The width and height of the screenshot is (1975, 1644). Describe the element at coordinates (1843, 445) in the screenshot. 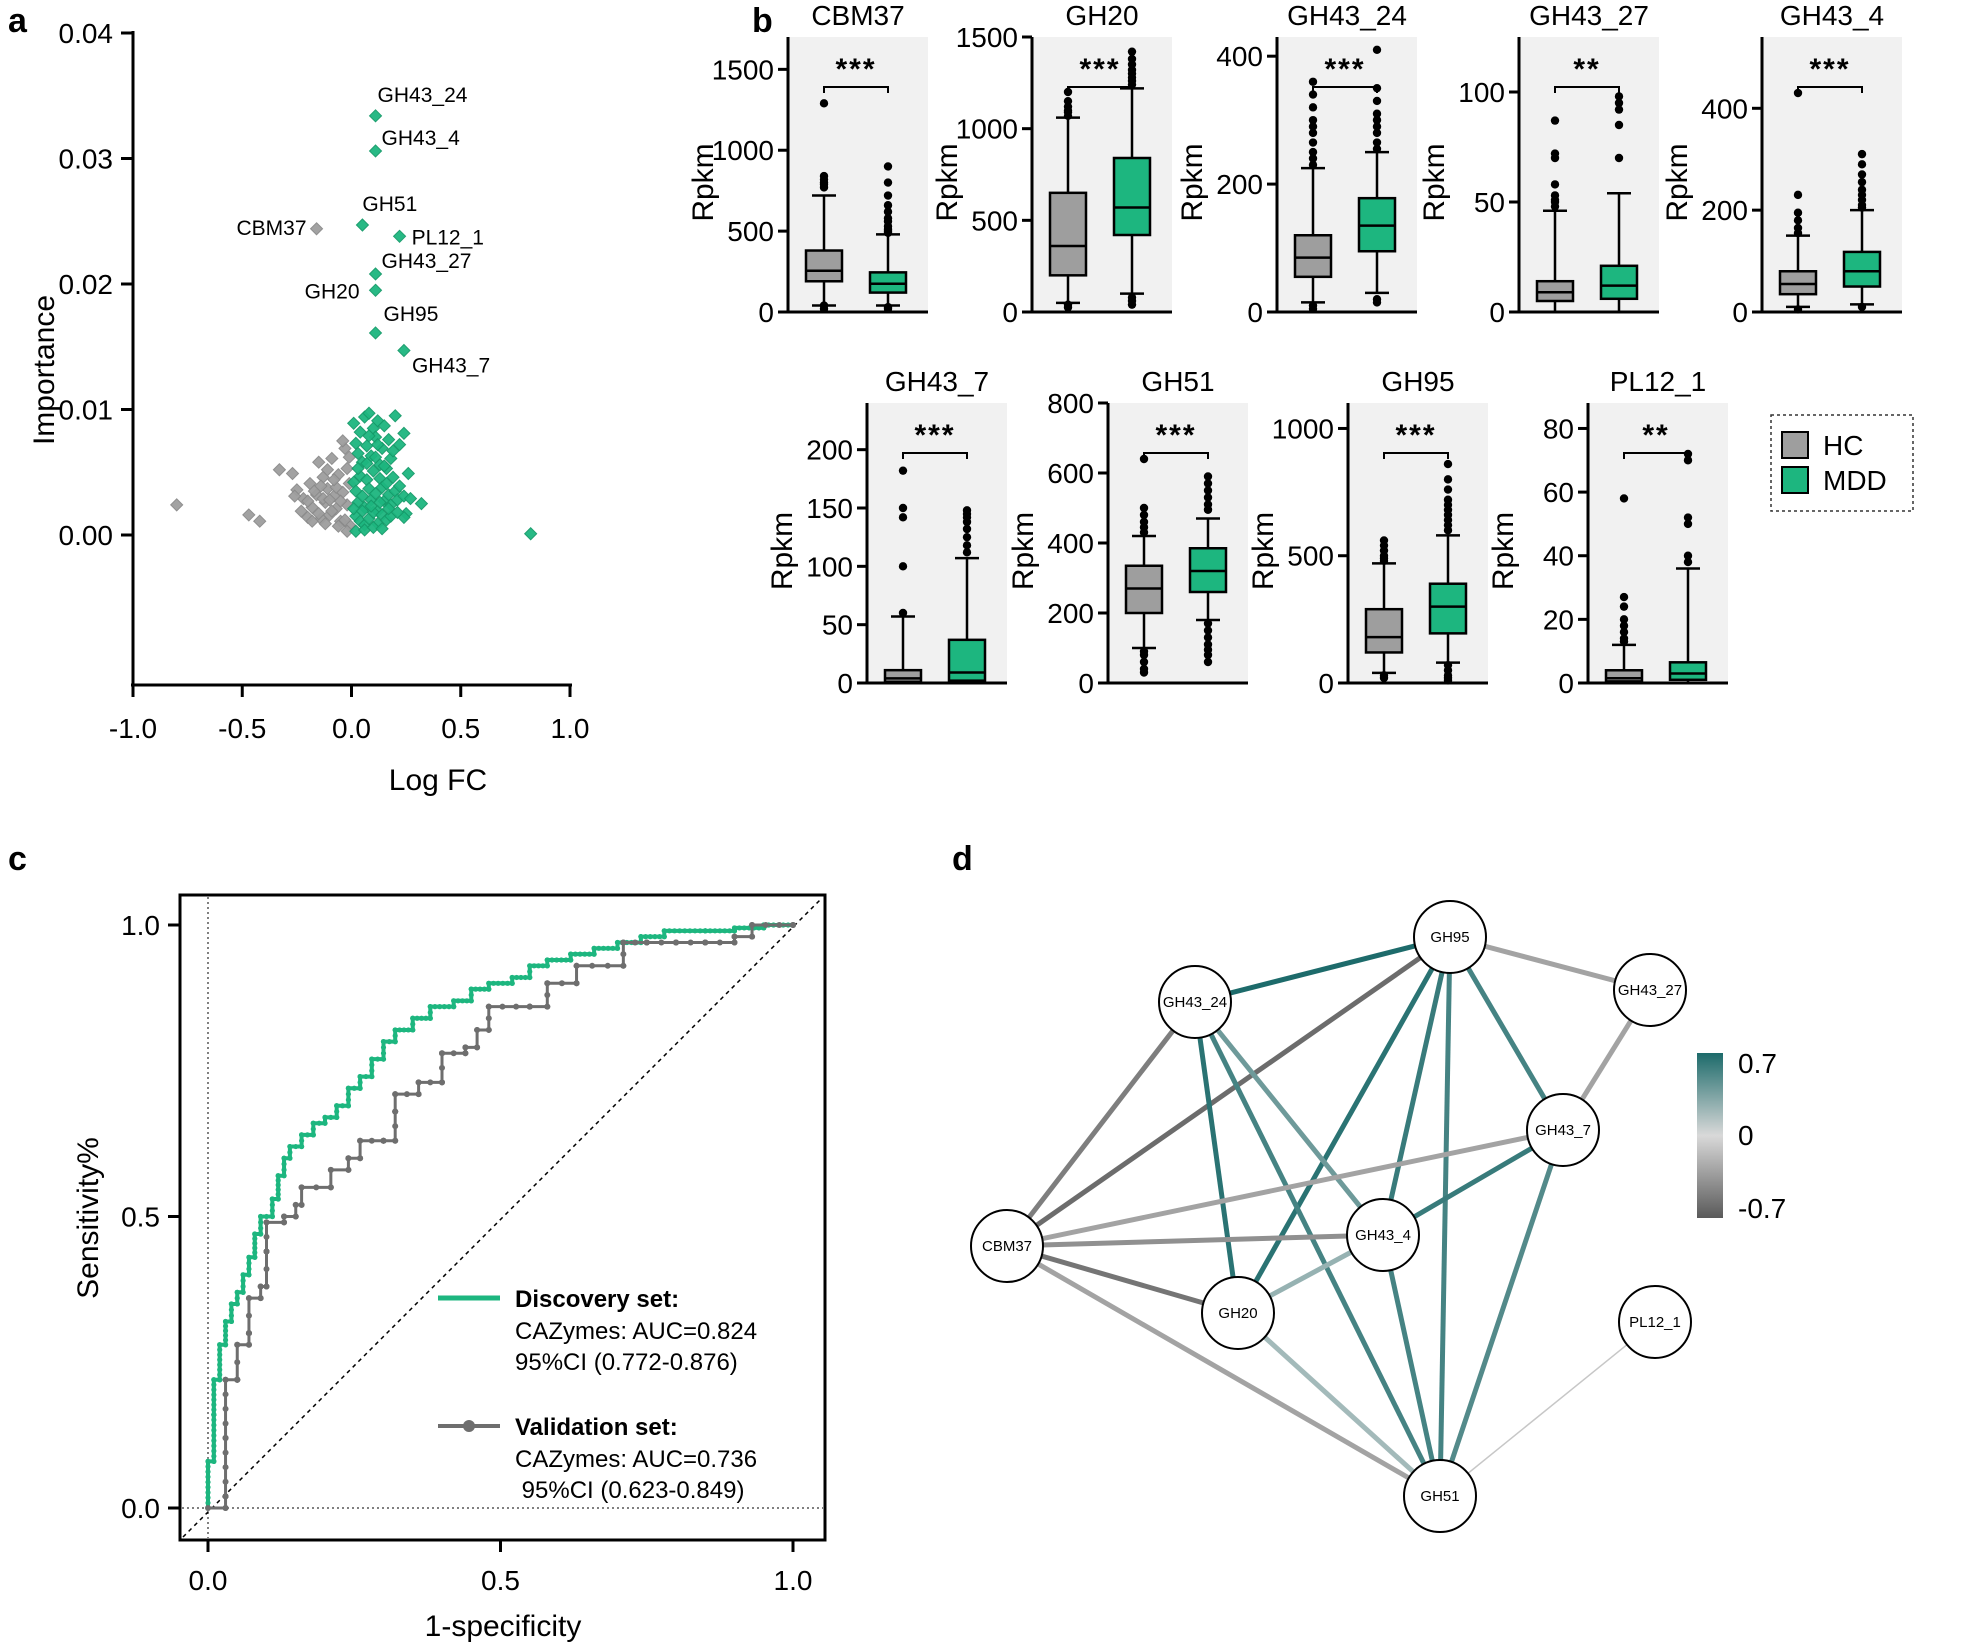

I see `legend-hc-label: HC` at that location.